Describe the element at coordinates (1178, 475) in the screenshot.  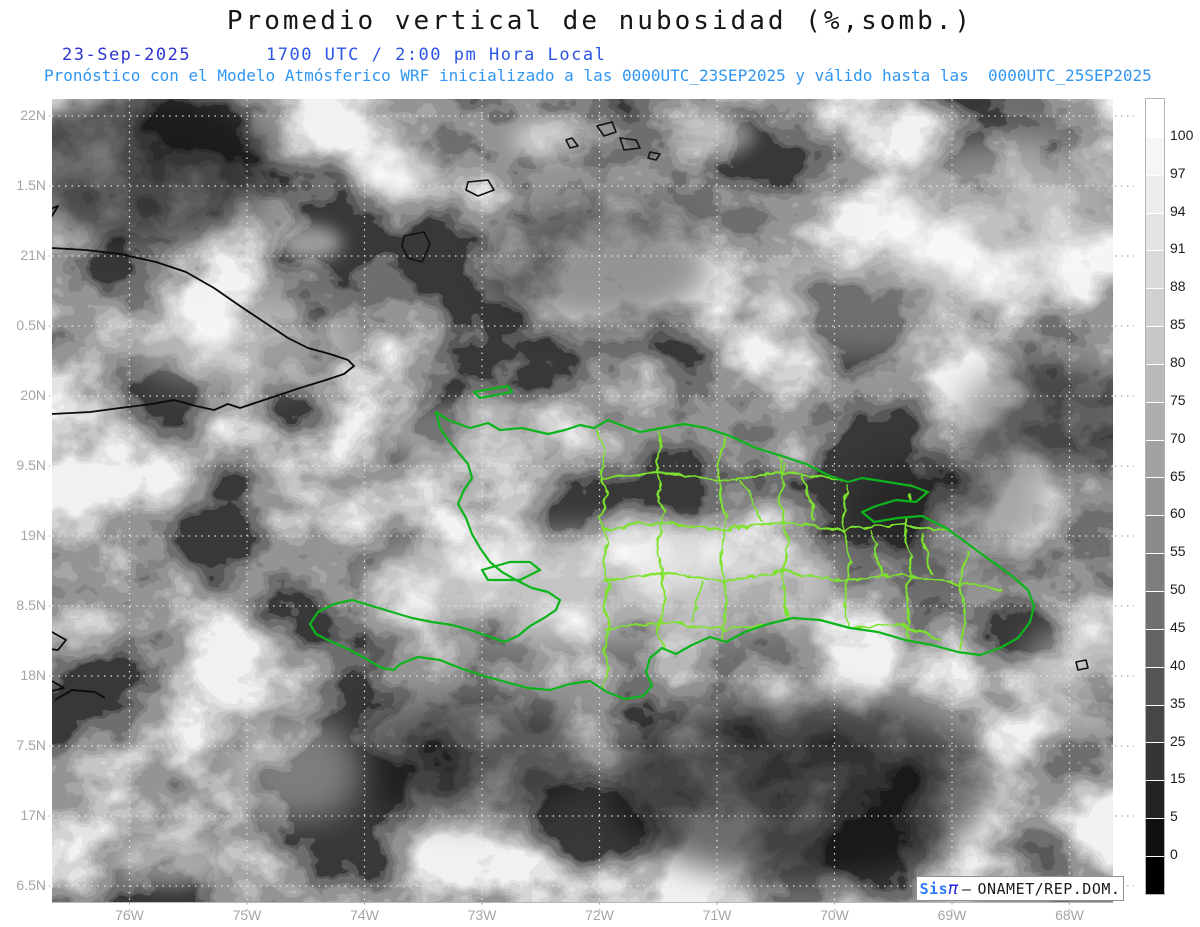
I see `colorbar-tick-label: 65` at that location.